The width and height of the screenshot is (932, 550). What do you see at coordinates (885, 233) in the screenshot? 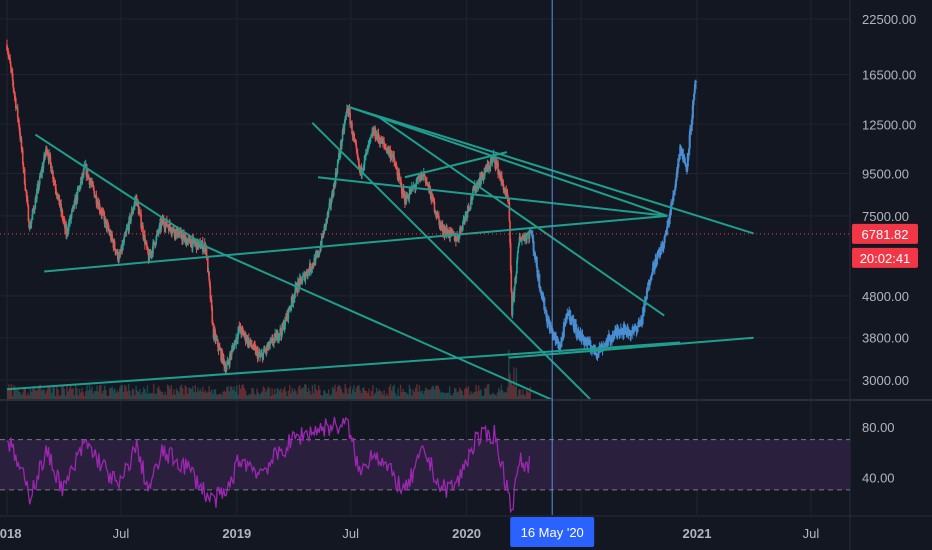
I see `current-price-label: 6781.82` at bounding box center [885, 233].